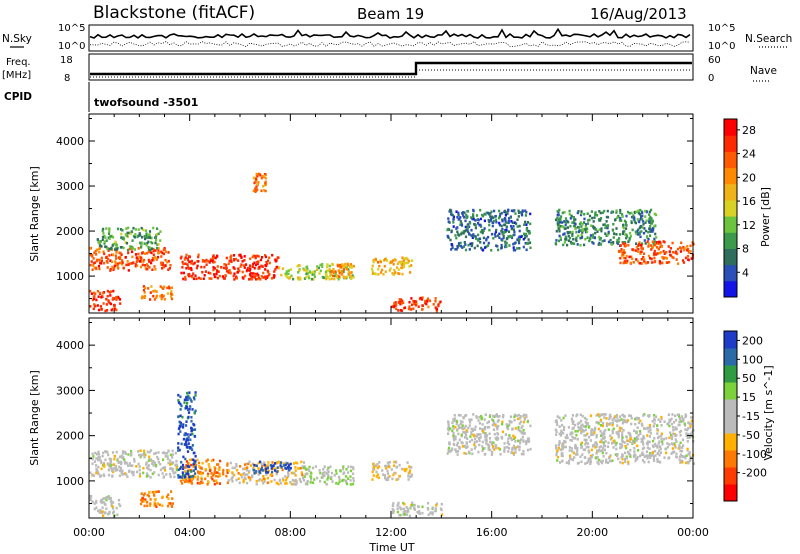  Describe the element at coordinates (16, 75) in the screenshot. I see `freq-unit: [MHz]` at that location.